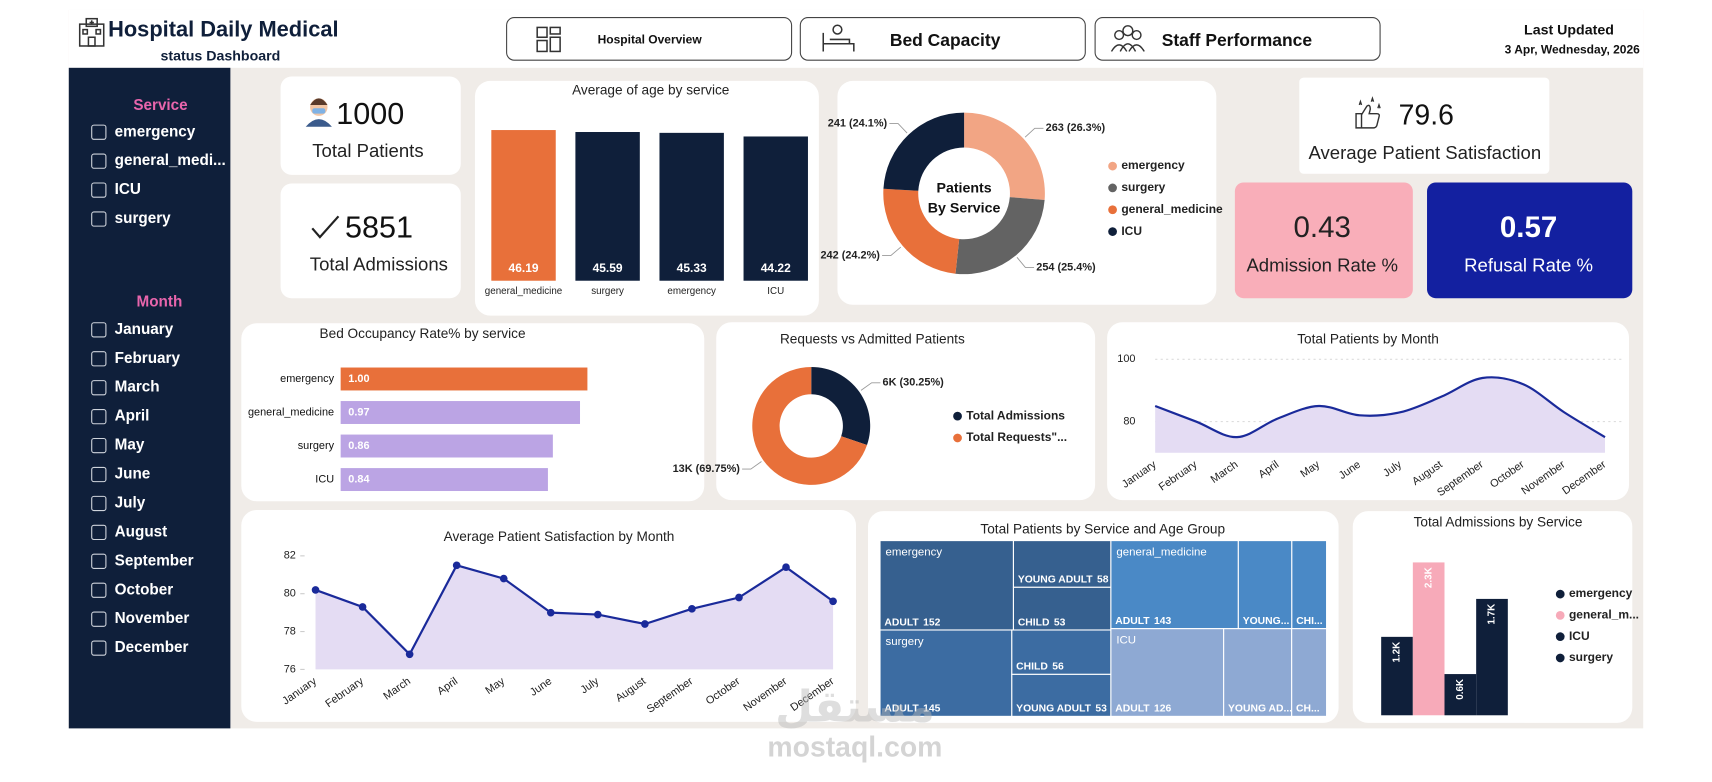 Image resolution: width=1712 pixels, height=782 pixels. Describe the element at coordinates (1143, 187) in the screenshot. I see `legend-label: surgery` at that location.